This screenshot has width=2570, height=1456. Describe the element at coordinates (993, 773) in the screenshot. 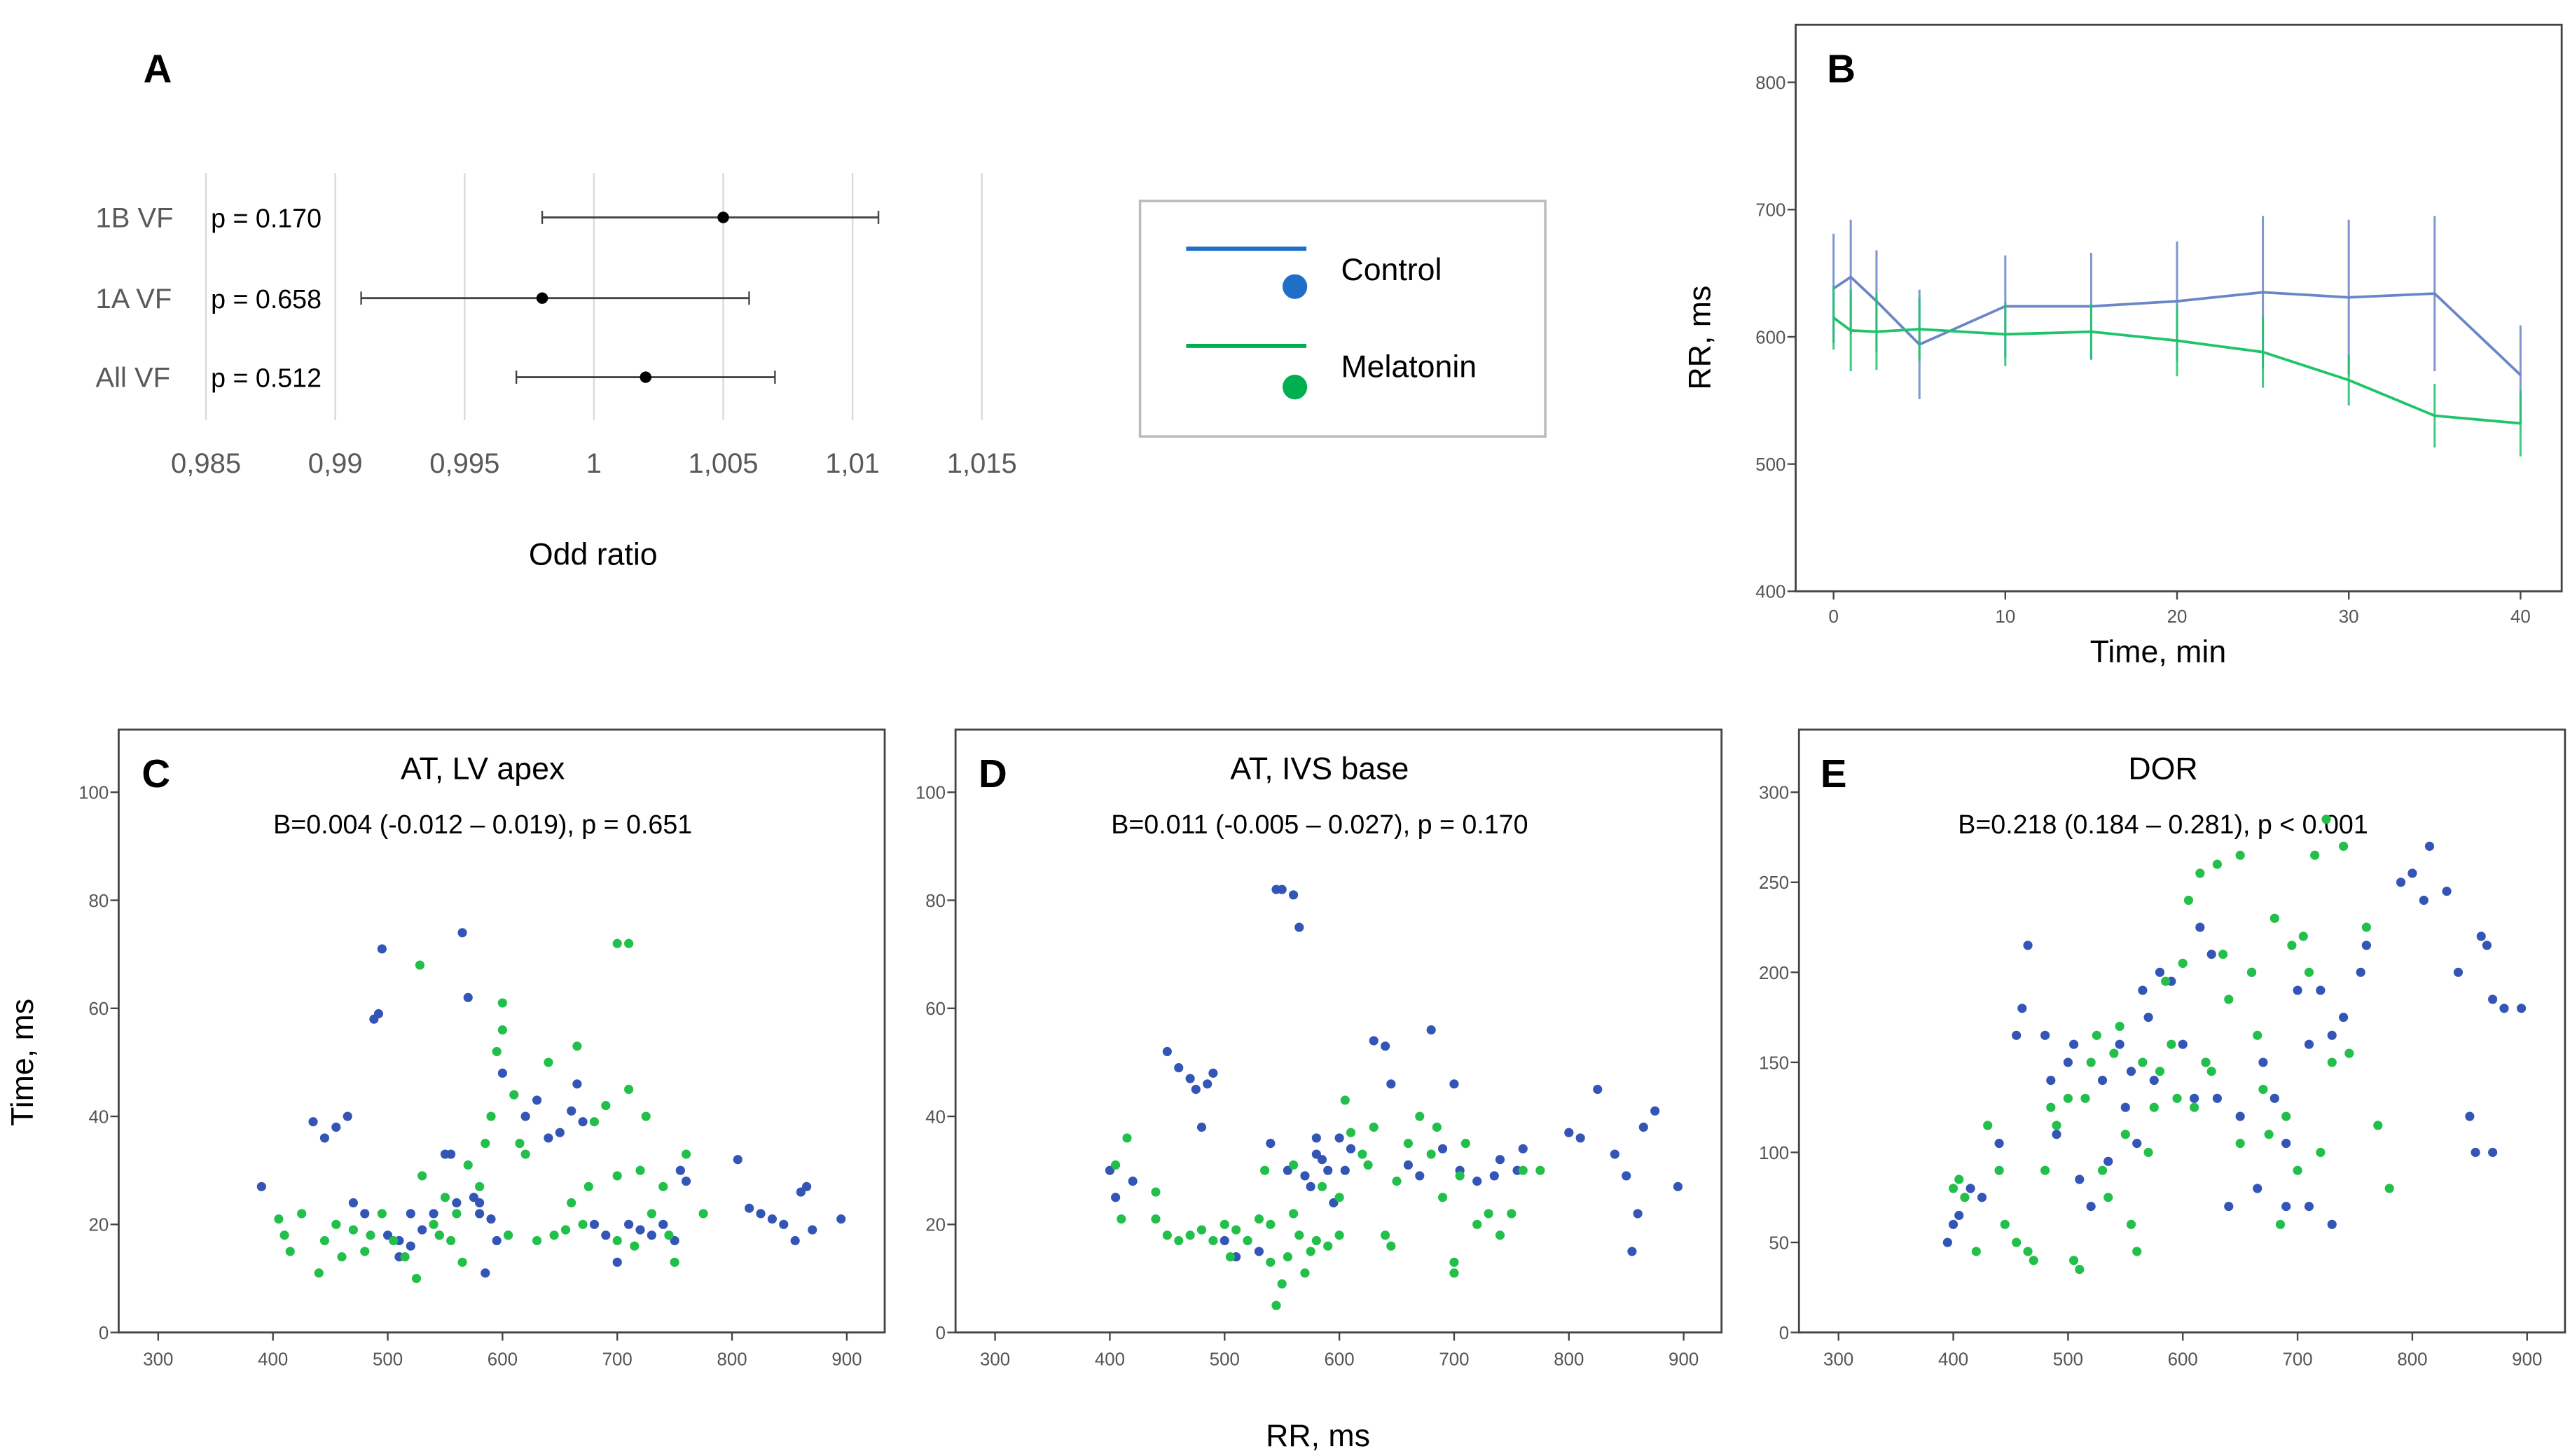

I see `panel-d-label: D` at that location.